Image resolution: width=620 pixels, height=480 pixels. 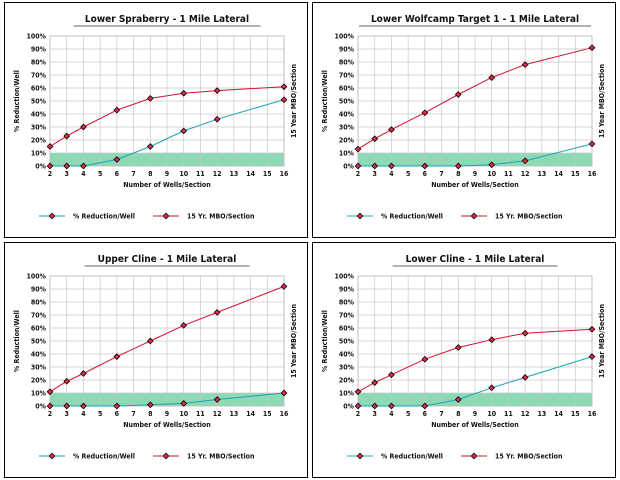 I want to click on y-tick-label: 30%, so click(x=347, y=368).